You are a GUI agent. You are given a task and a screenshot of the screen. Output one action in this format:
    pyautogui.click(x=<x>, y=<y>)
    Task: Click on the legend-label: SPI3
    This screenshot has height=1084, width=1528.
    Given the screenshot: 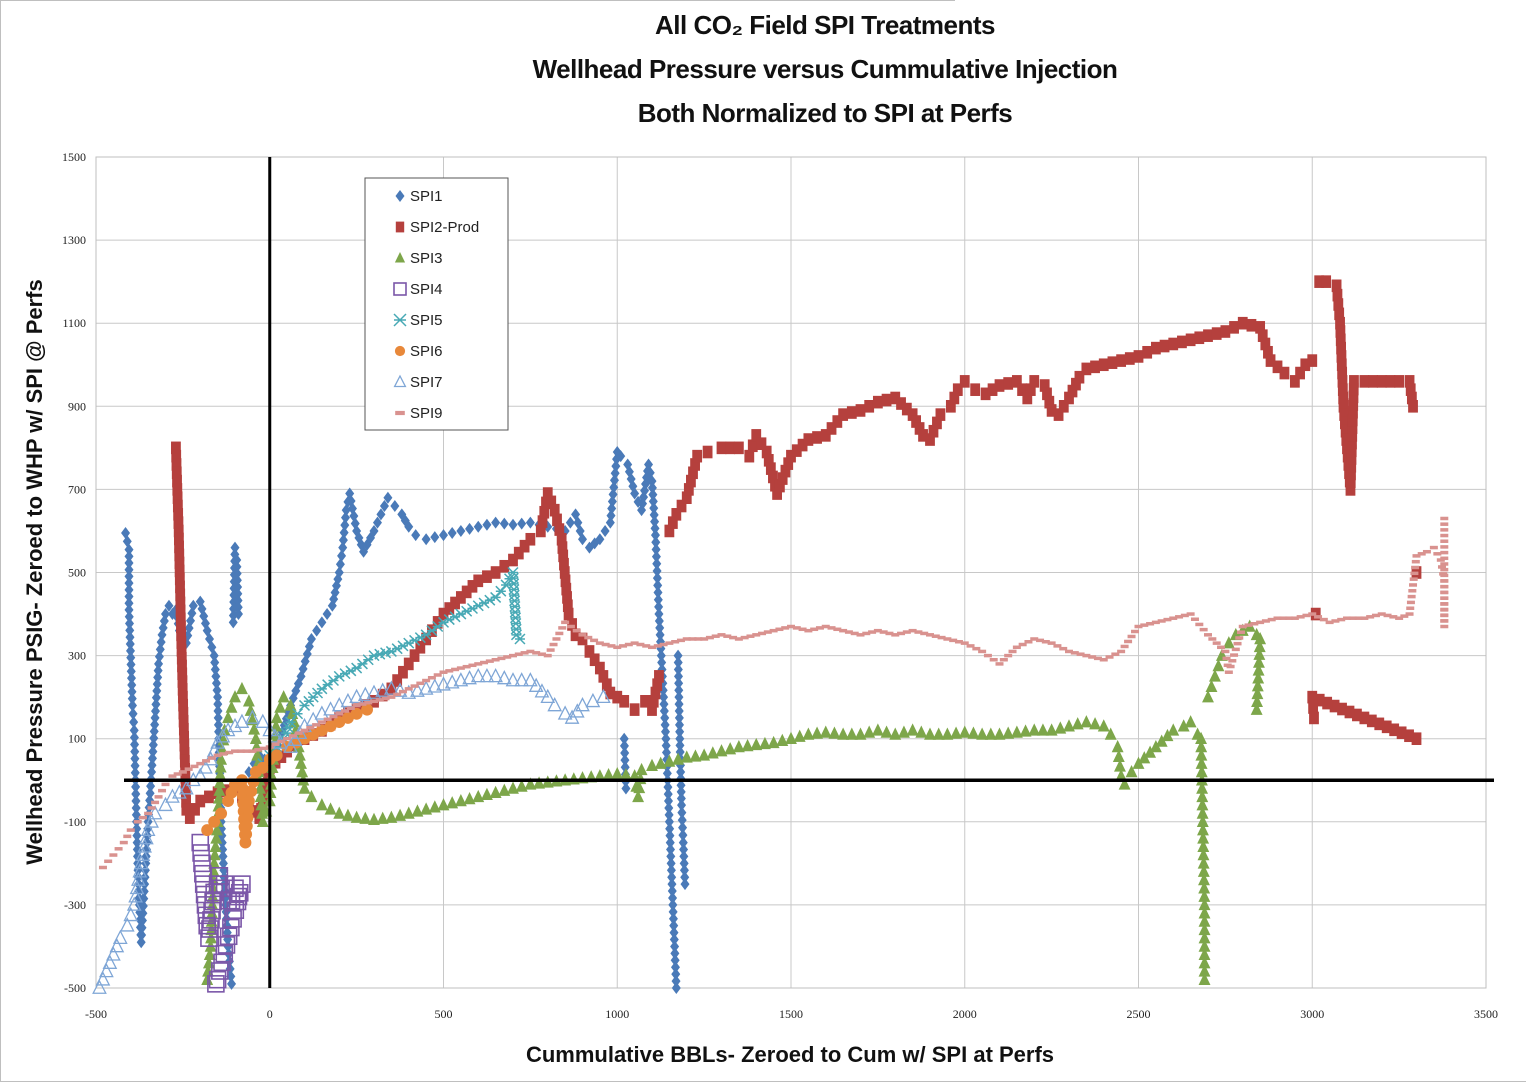 What is the action you would take?
    pyautogui.click(x=426, y=258)
    